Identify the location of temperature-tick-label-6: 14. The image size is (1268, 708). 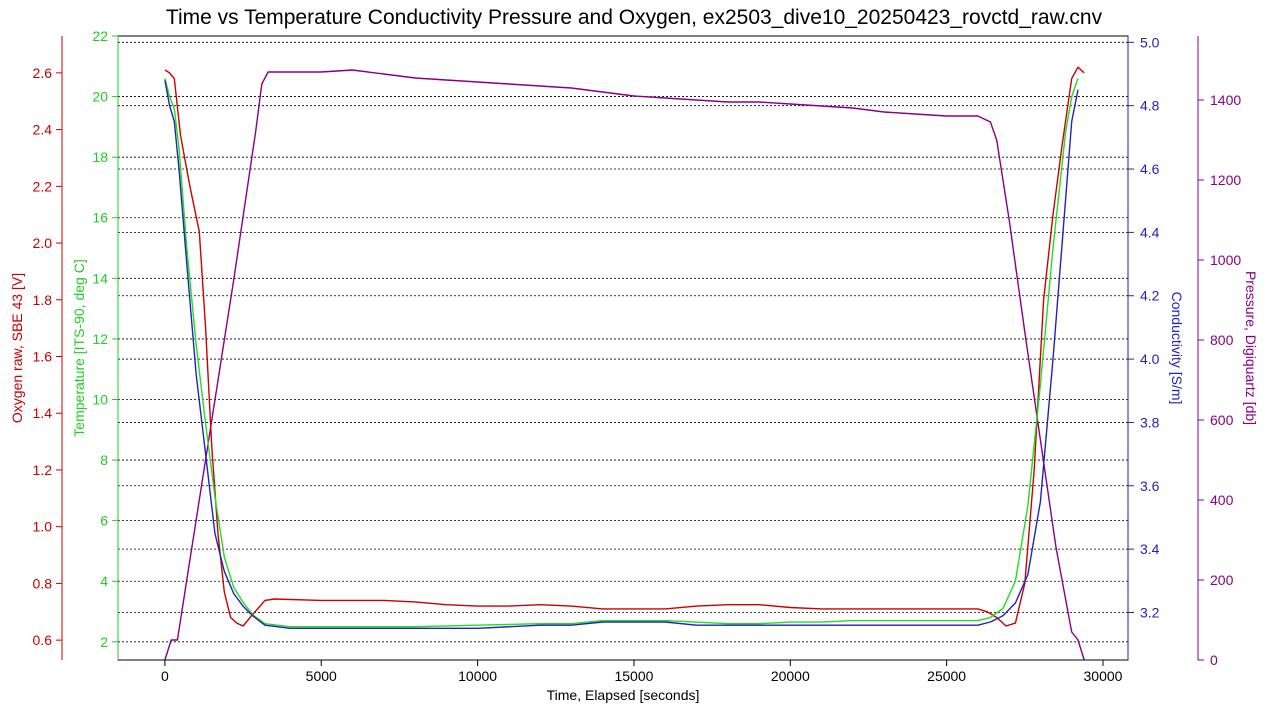
(100, 278).